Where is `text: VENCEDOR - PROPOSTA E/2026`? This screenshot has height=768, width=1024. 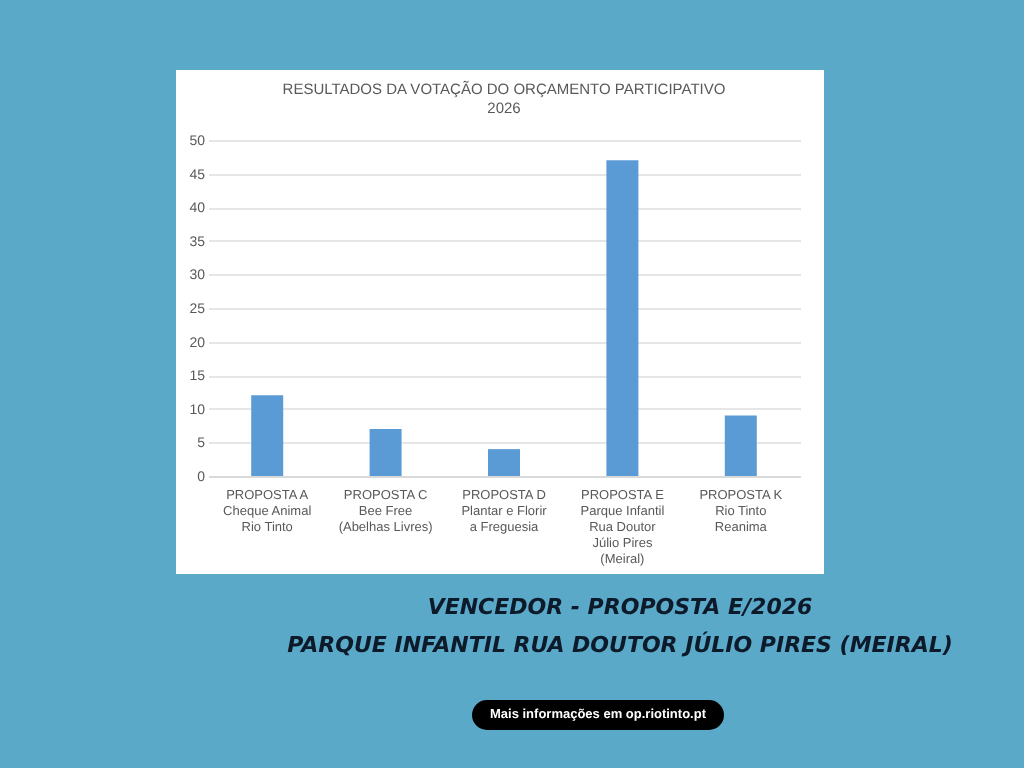 text: VENCEDOR - PROPOSTA E/2026 is located at coordinates (620, 607).